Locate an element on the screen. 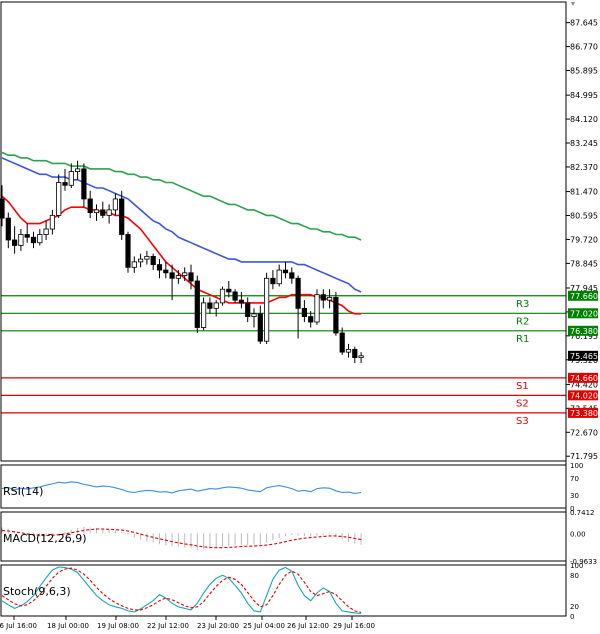 This screenshot has width=600, height=634. level-label-s2: S2 is located at coordinates (522, 403).